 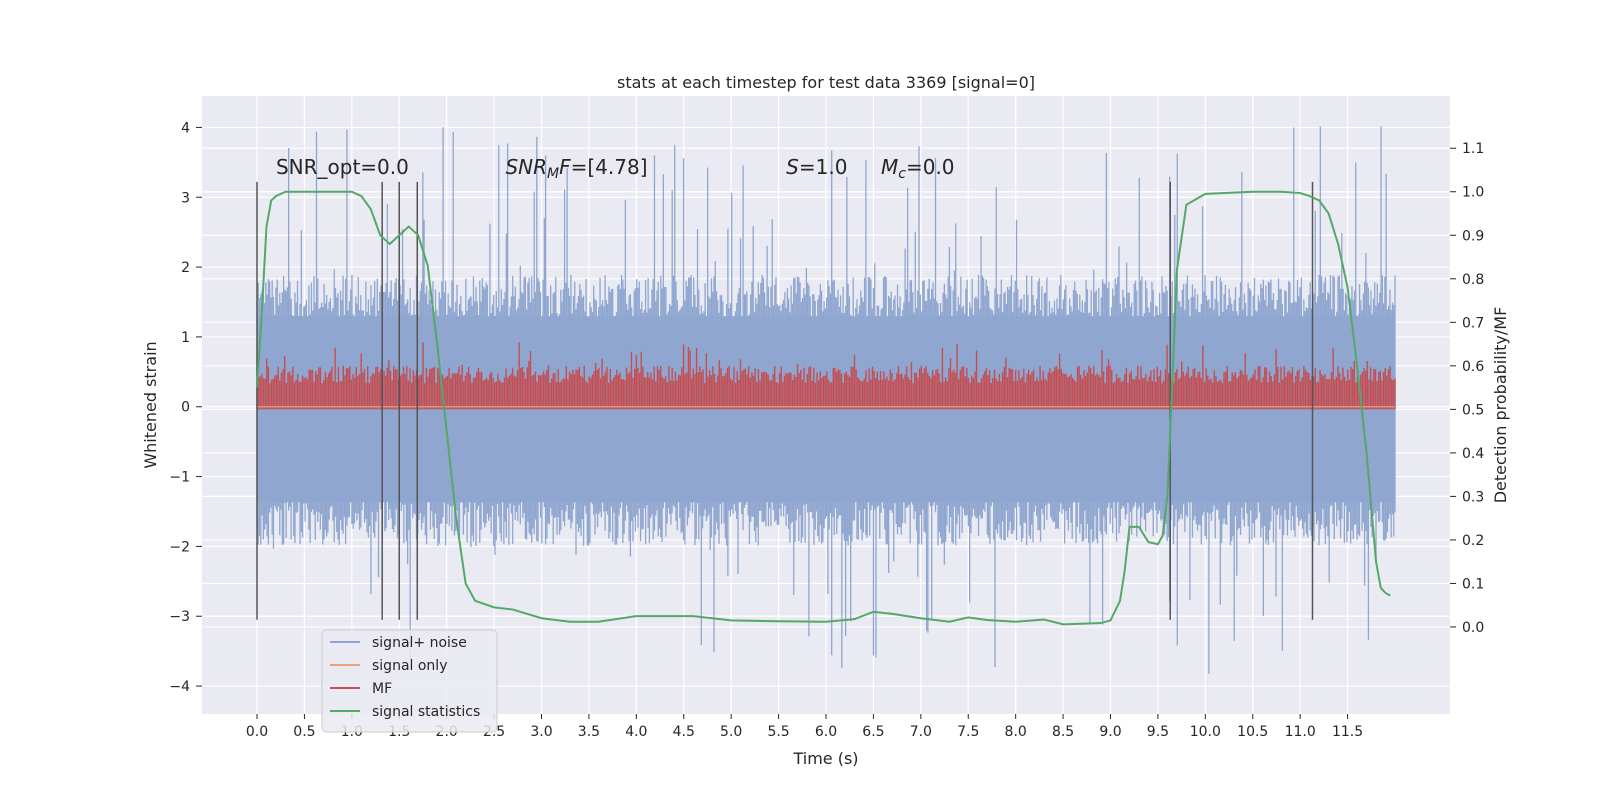 What do you see at coordinates (1473, 410) in the screenshot?
I see `y2-tick-label: 0.5` at bounding box center [1473, 410].